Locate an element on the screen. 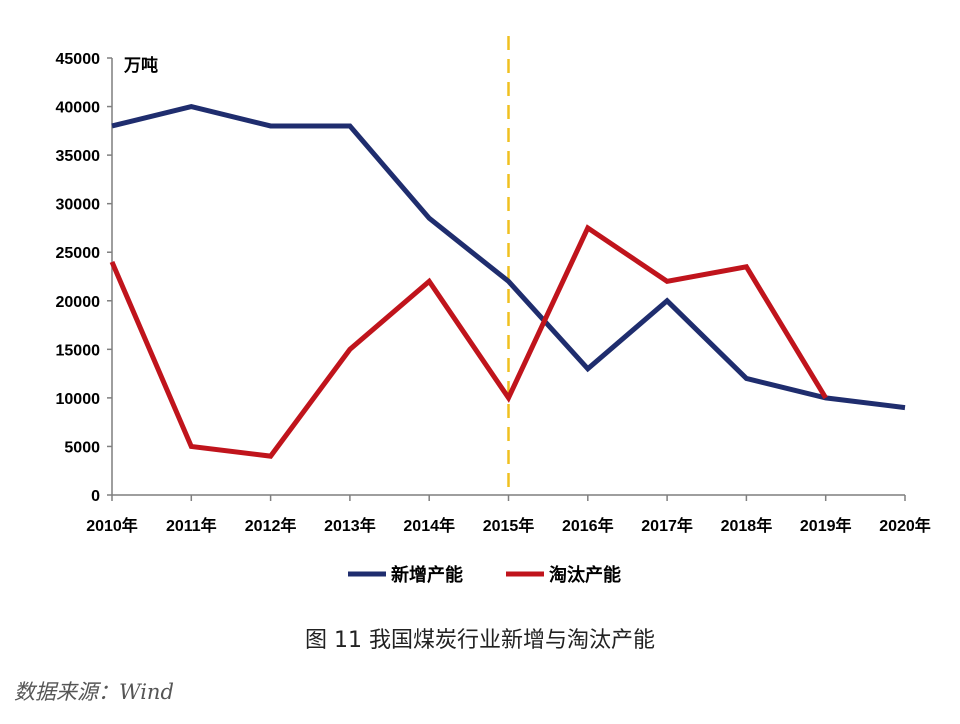 This screenshot has width=960, height=724. y-tick-label: 15000 is located at coordinates (78, 350).